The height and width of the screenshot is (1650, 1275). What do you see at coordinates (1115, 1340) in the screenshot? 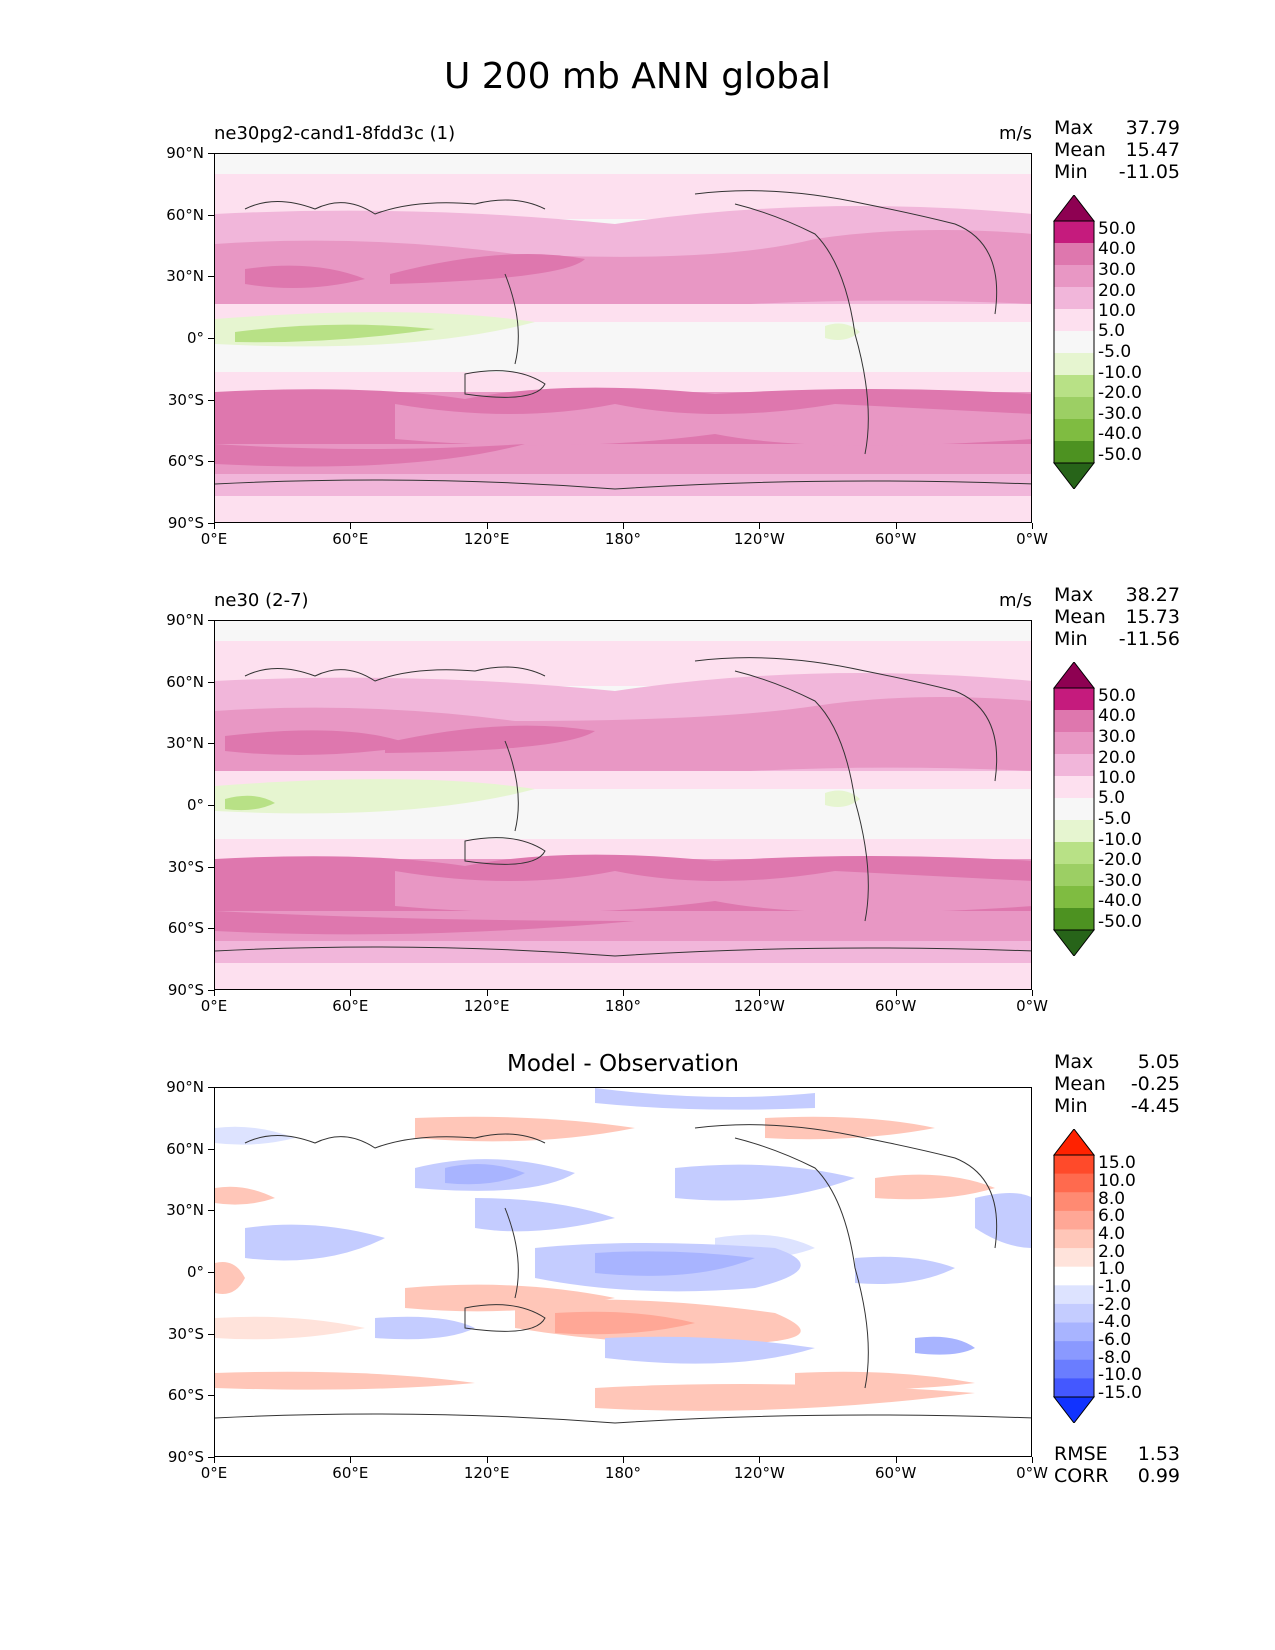
I see `colorbar-label-10: -6.0` at bounding box center [1115, 1340].